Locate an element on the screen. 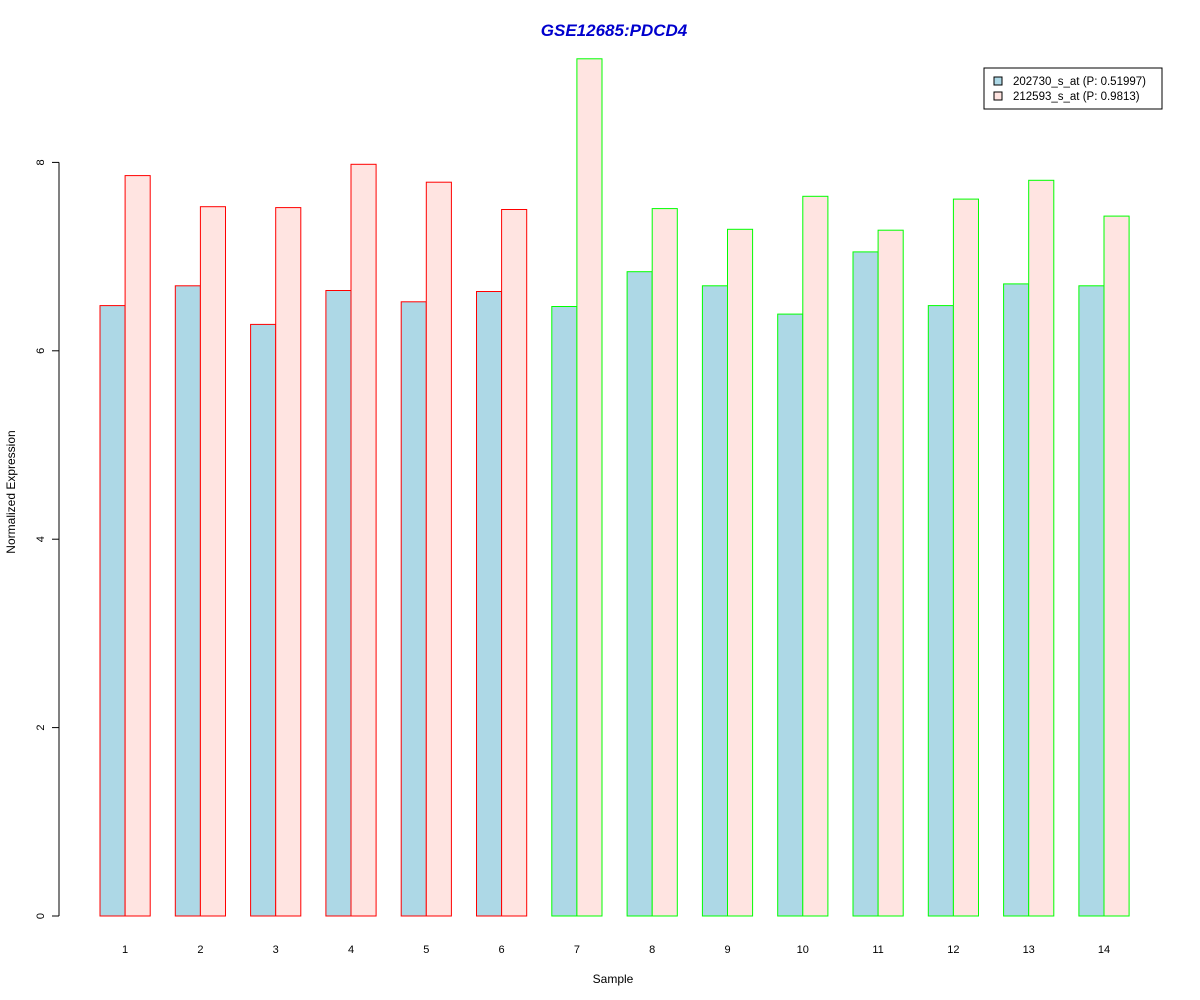 The width and height of the screenshot is (1200, 1000). y-tick-label: 0 is located at coordinates (41, 916).